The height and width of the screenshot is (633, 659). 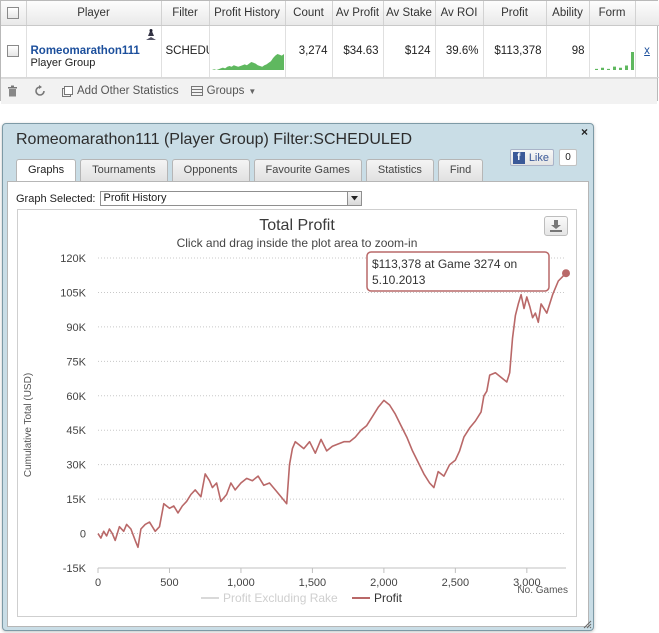 What do you see at coordinates (307, 170) in the screenshot?
I see `tab-favourite-games: Favourite Games` at bounding box center [307, 170].